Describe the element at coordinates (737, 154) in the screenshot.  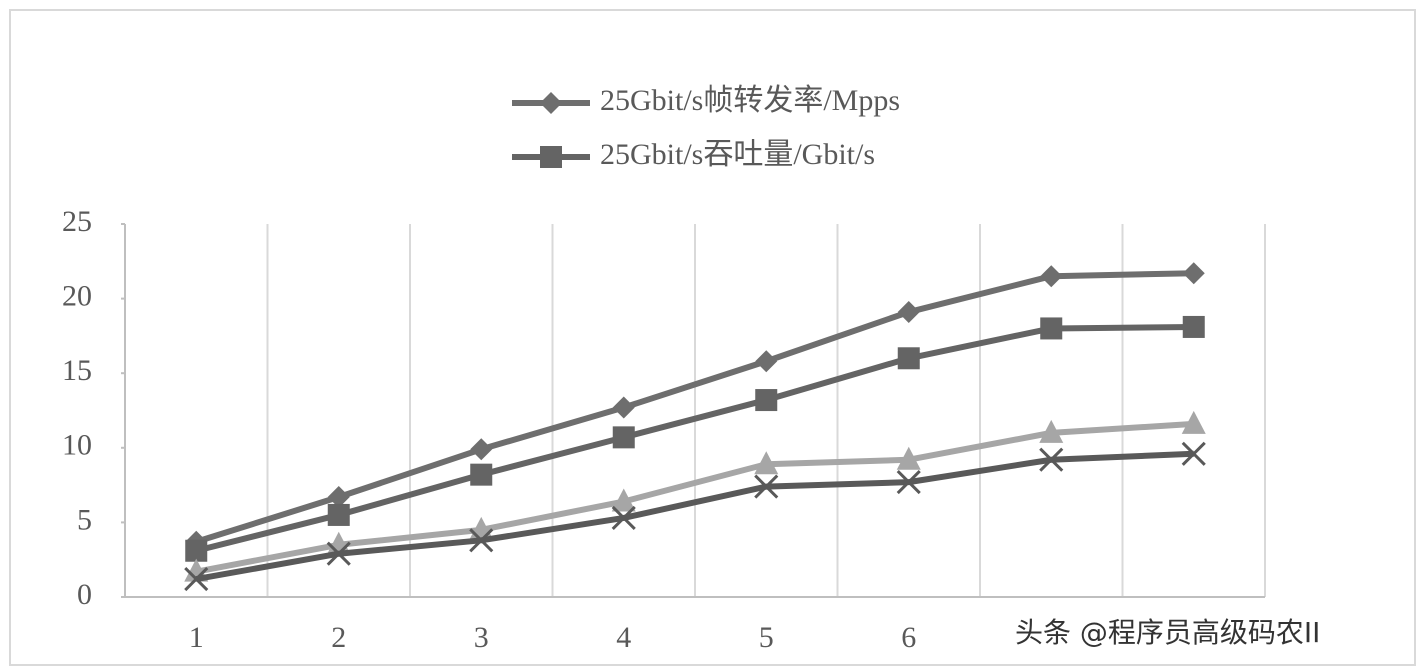
I see `legend-label: 25Gbit/s吞吐量/Gbit/s` at that location.